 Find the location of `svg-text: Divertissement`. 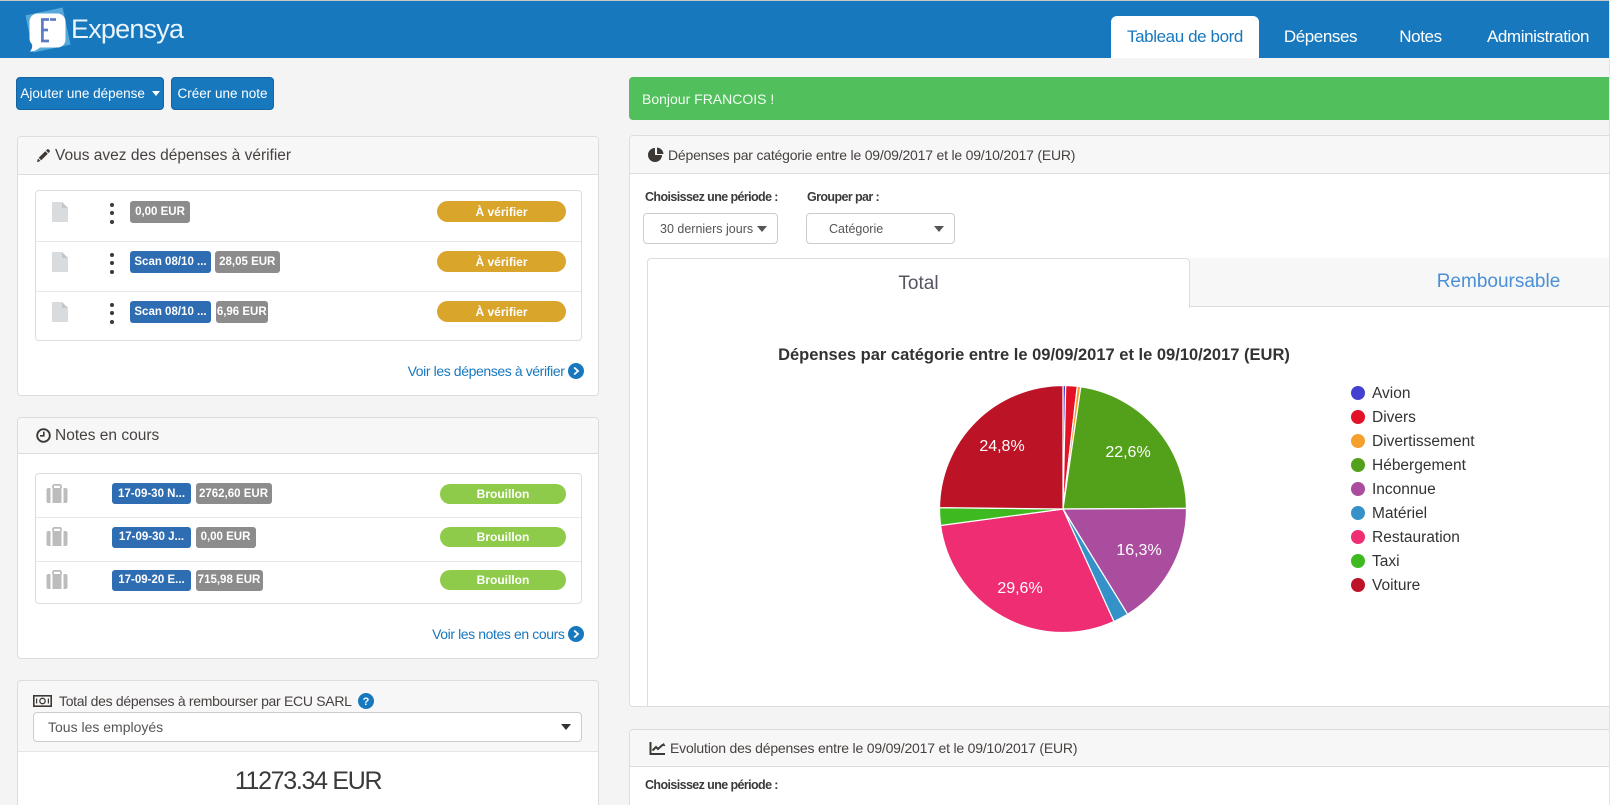

svg-text: Divertissement is located at coordinates (1423, 441).